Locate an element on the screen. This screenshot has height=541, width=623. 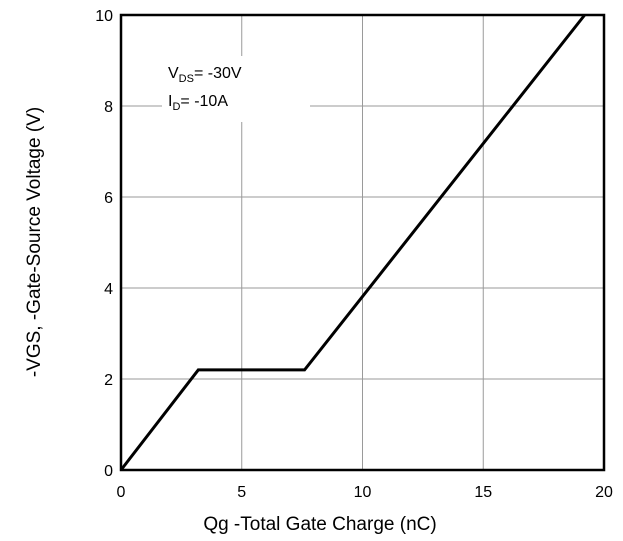
y-tick-label: 10 is located at coordinates (104, 16).